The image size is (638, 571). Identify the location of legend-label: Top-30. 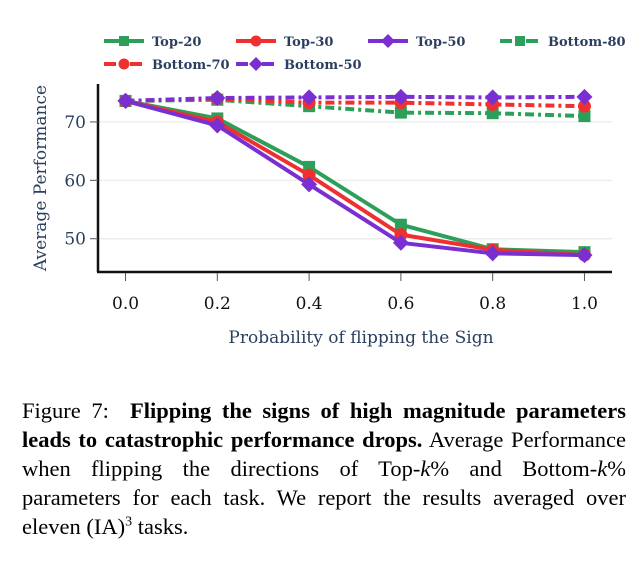
(308, 42).